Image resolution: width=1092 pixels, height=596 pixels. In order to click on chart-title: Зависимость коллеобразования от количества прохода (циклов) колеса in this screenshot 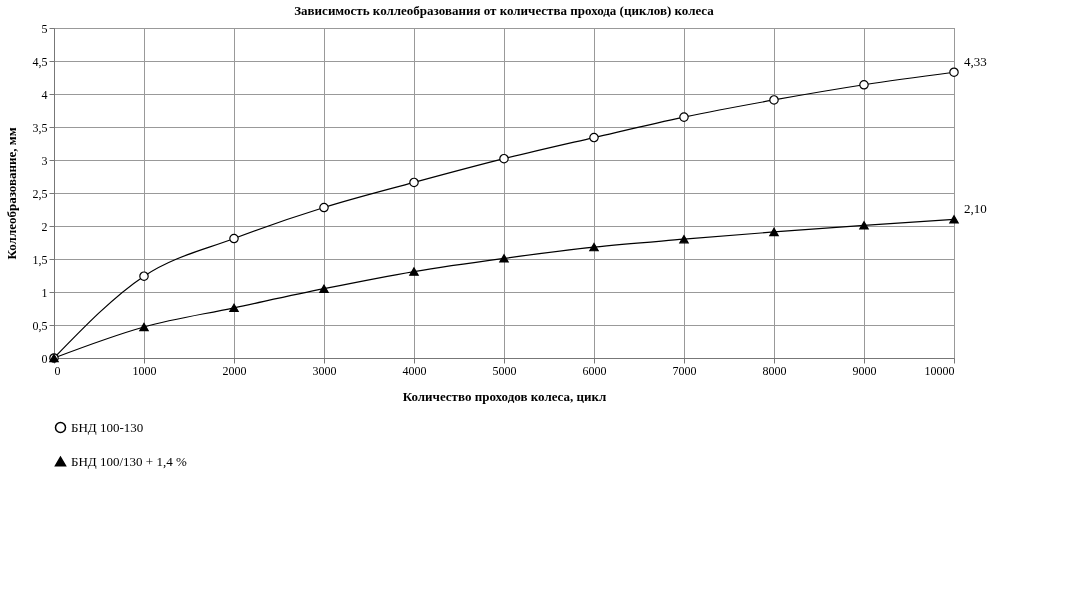, I will do `click(504, 10)`.